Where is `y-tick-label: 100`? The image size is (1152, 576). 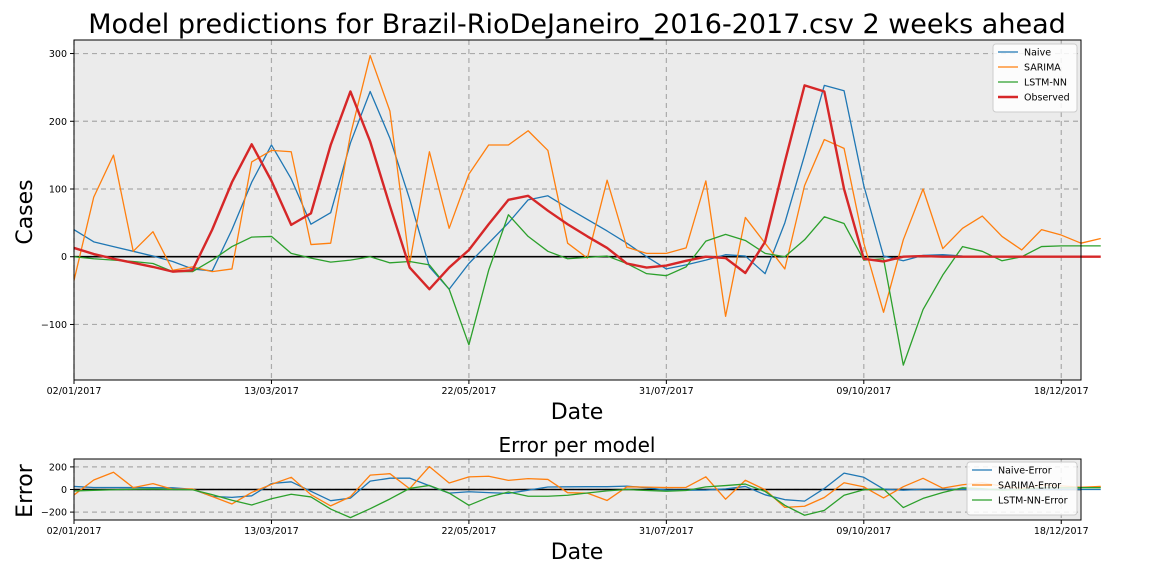 y-tick-label: 100 is located at coordinates (58, 190).